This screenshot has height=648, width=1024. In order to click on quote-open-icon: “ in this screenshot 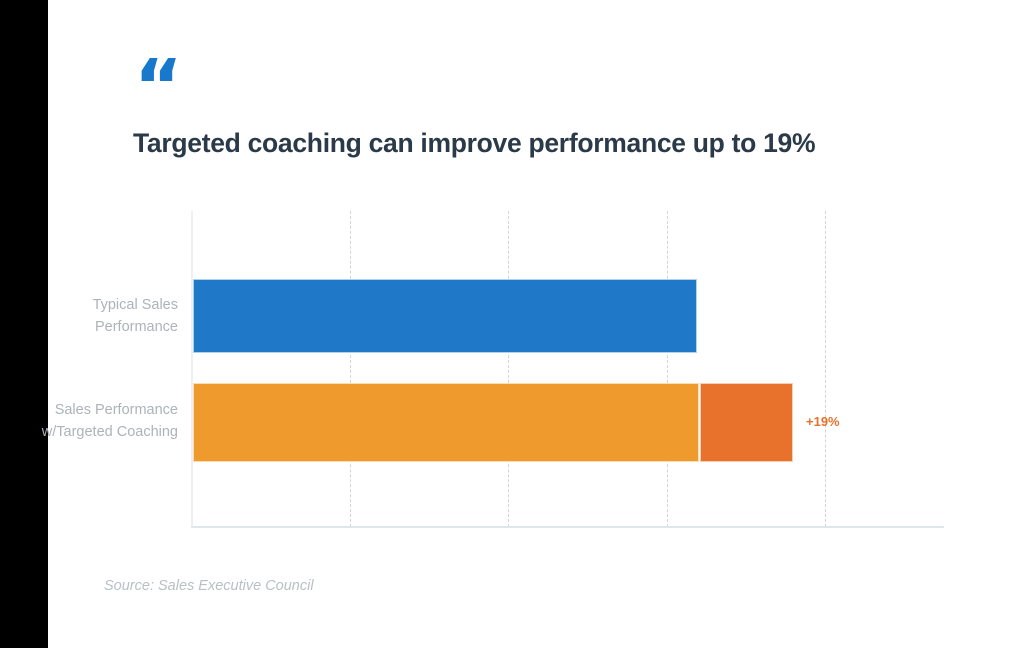, I will do `click(158, 87)`.